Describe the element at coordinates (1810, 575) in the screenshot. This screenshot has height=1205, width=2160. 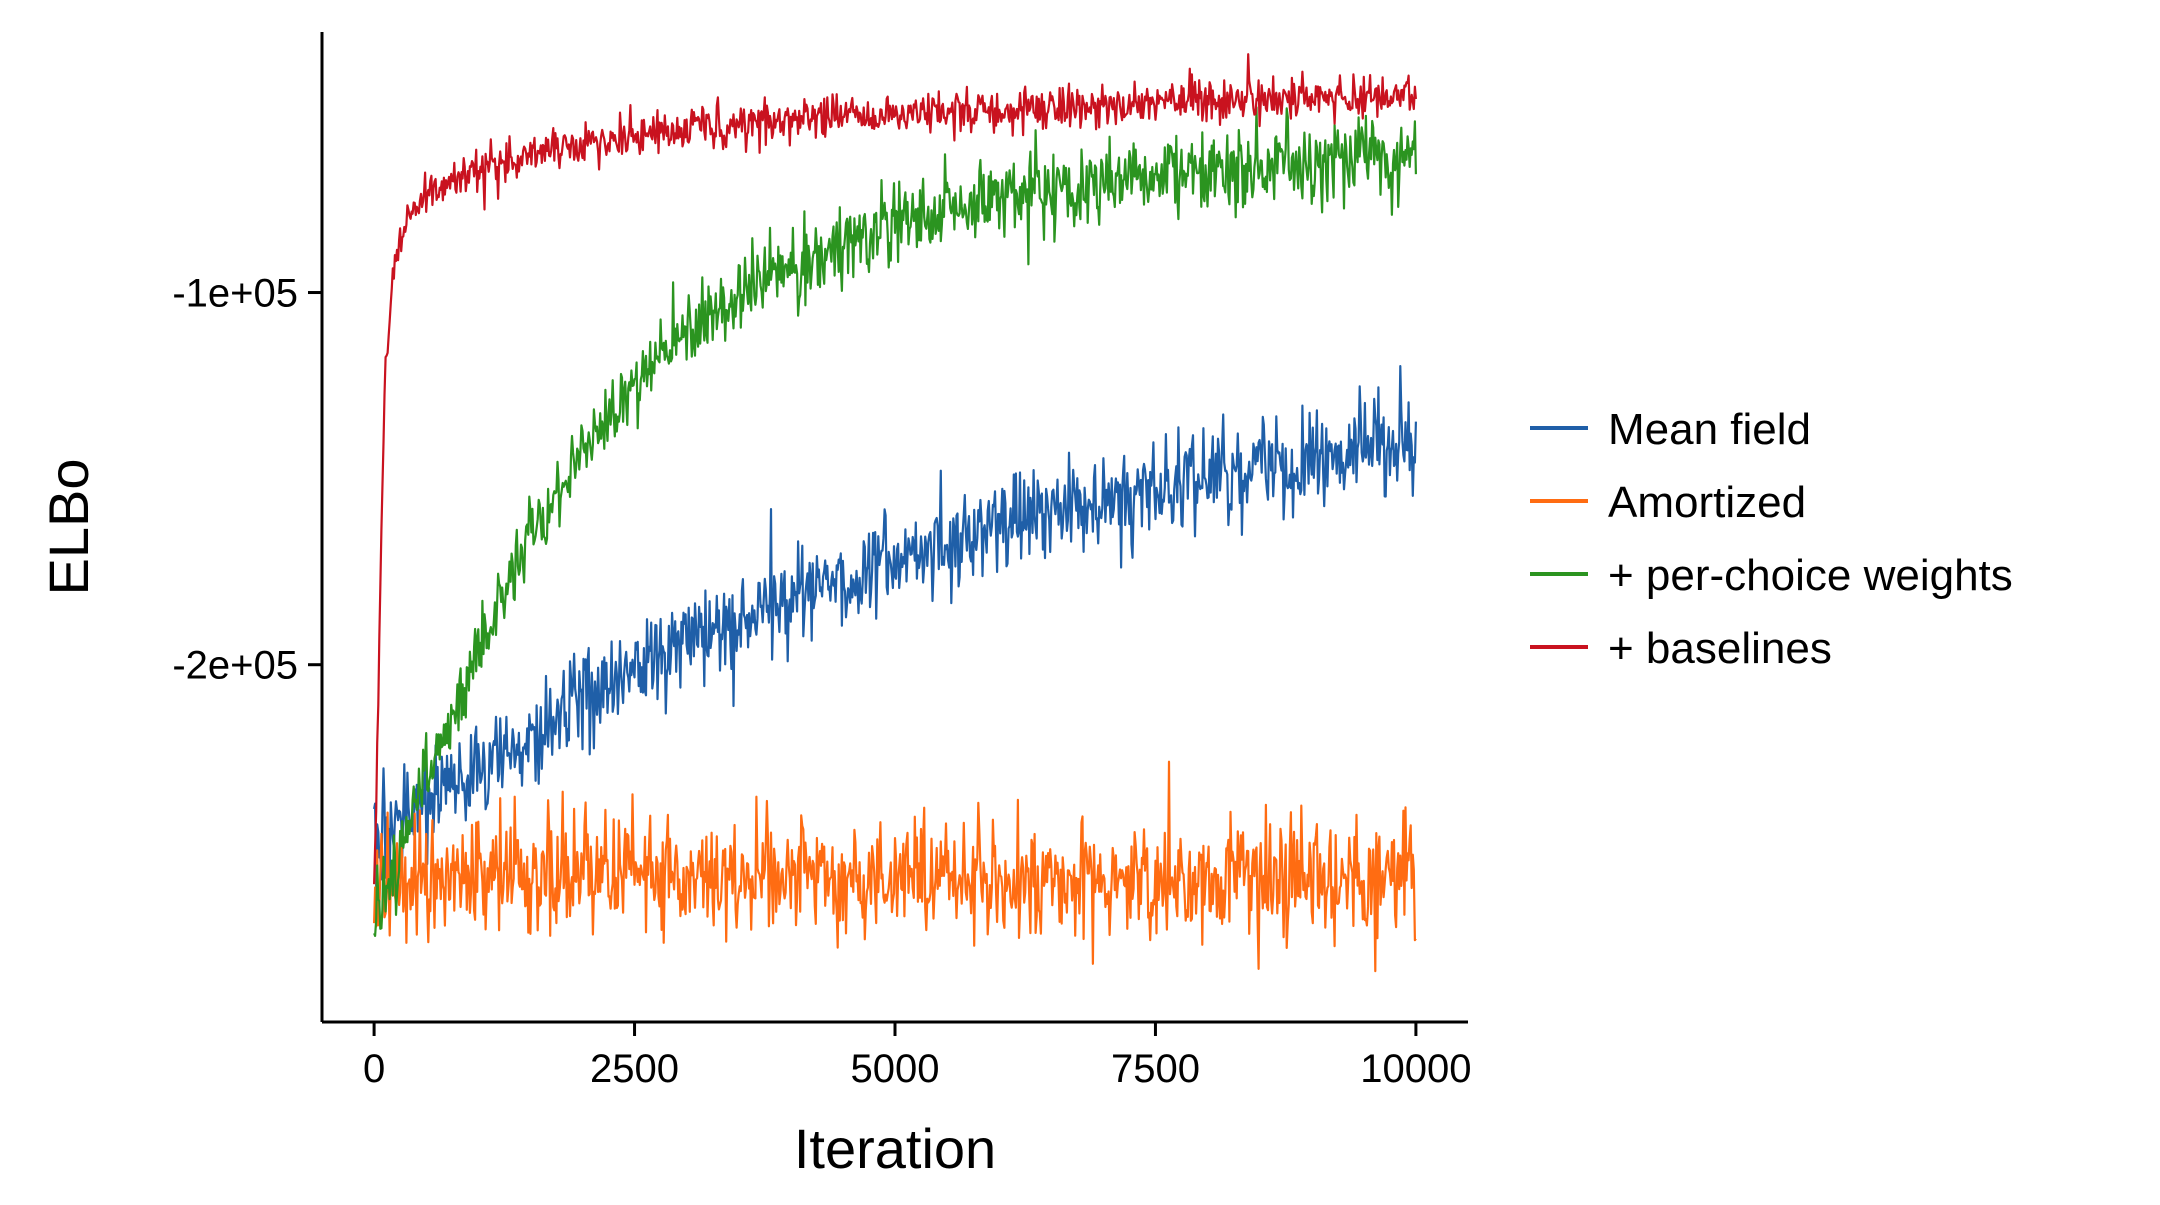
I see `legend-label: + per-choice weights` at that location.